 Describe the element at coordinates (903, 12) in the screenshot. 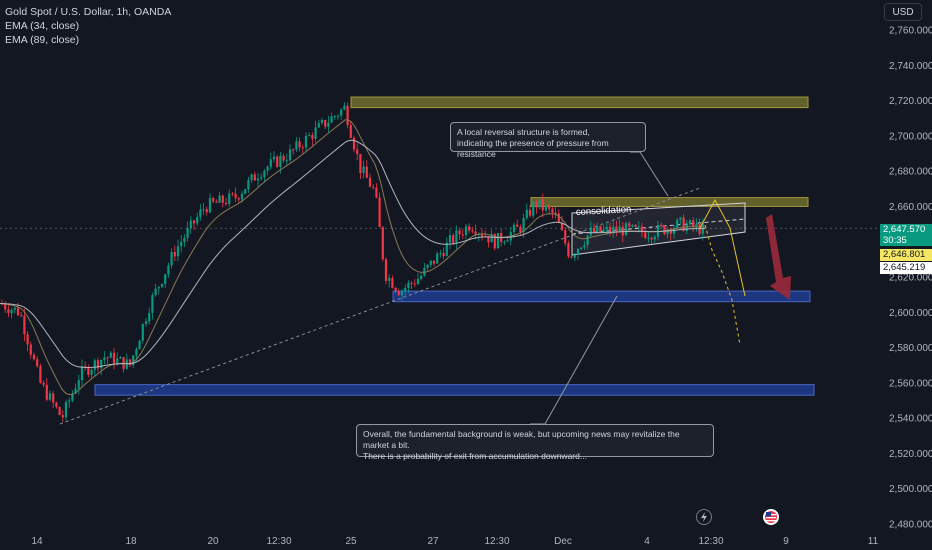

I see `currency-button: USD` at that location.